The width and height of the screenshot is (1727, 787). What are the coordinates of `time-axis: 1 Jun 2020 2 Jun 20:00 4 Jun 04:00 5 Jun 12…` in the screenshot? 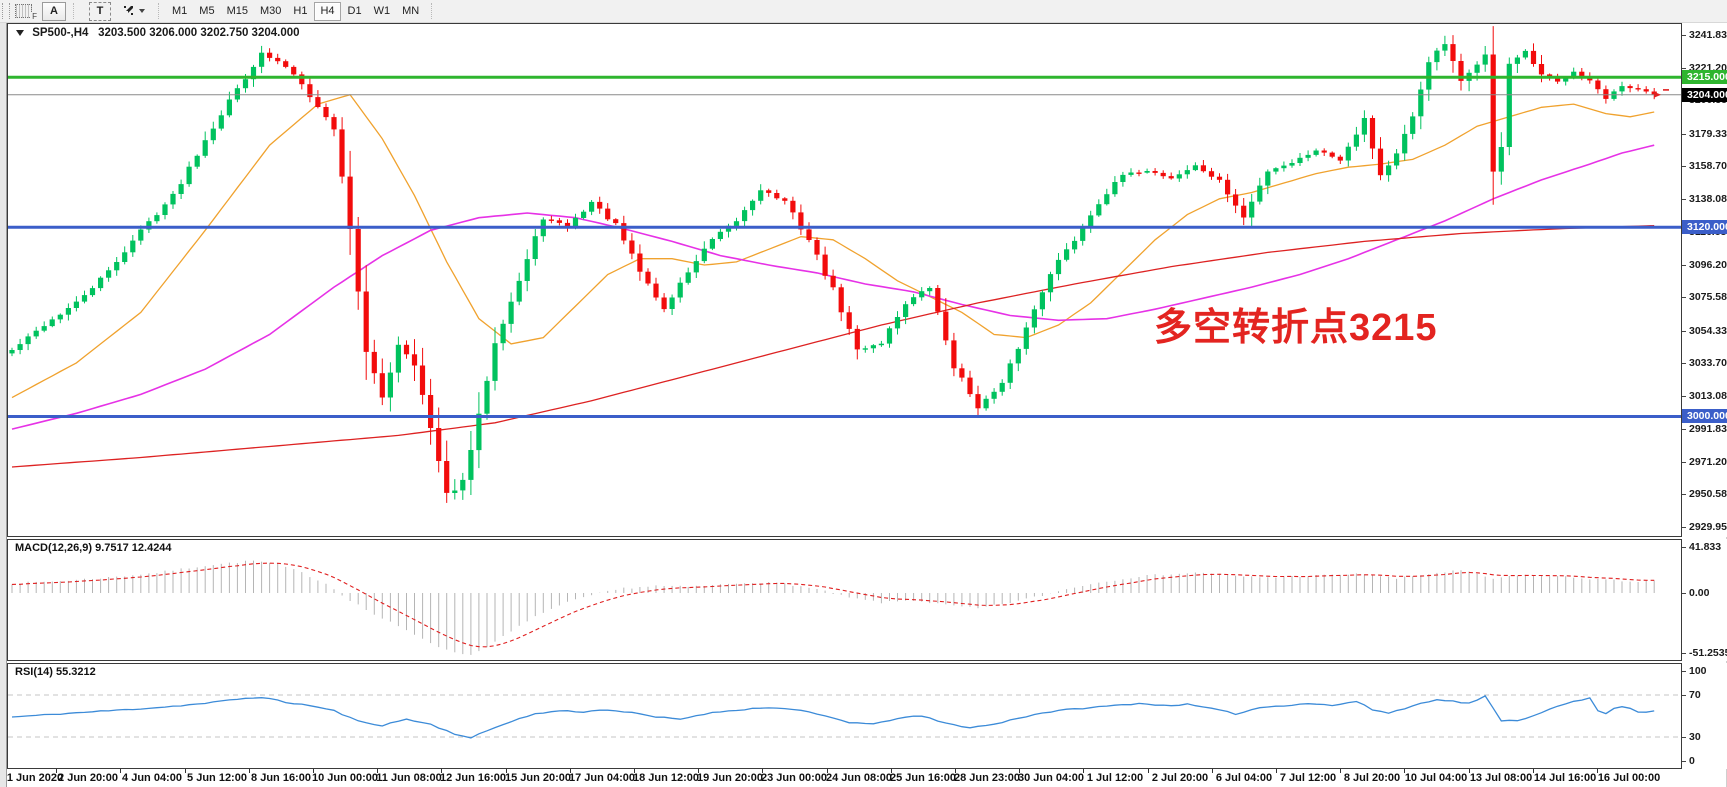 It's located at (844, 778).